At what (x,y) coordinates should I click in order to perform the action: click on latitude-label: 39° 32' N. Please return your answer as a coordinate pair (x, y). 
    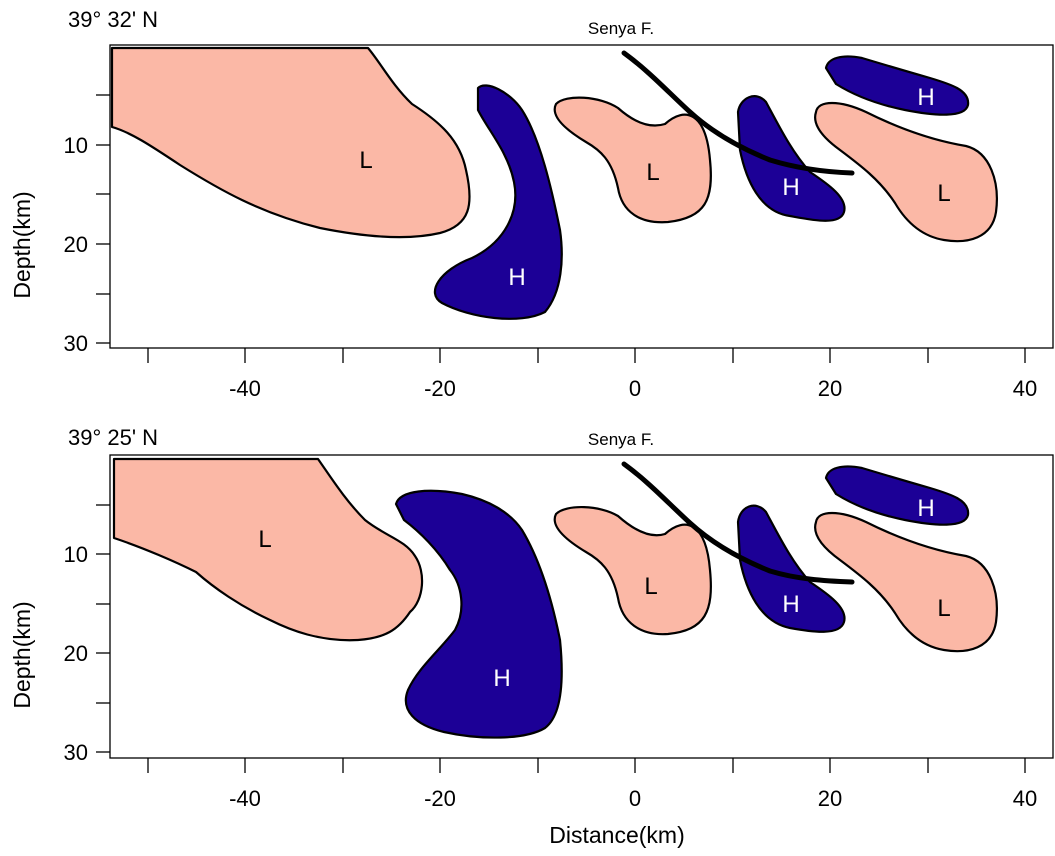
    Looking at the image, I should click on (113, 19).